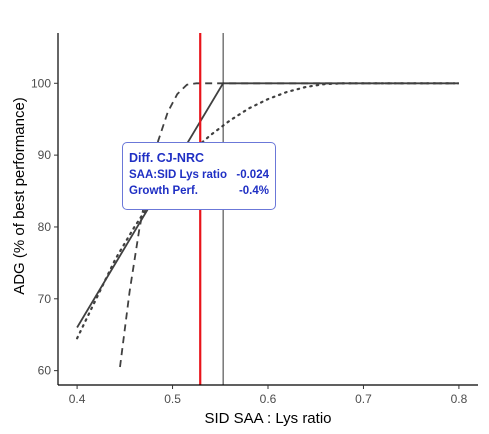  What do you see at coordinates (268, 418) in the screenshot?
I see `x-axis-title: SID SAA : Lys ratio` at bounding box center [268, 418].